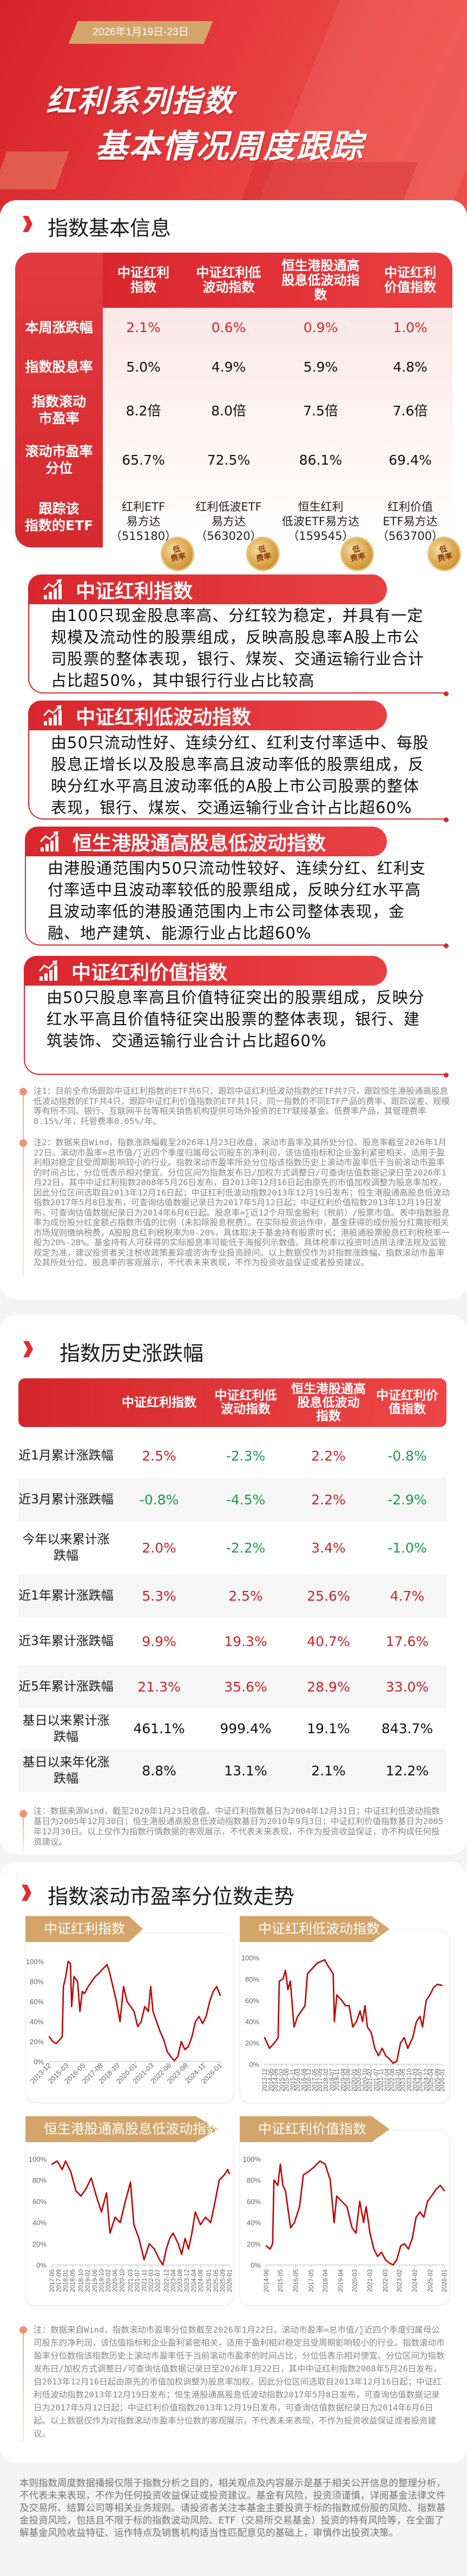 The height and width of the screenshot is (2576, 467). What do you see at coordinates (27, 224) in the screenshot?
I see `chevron-right-icon` at bounding box center [27, 224].